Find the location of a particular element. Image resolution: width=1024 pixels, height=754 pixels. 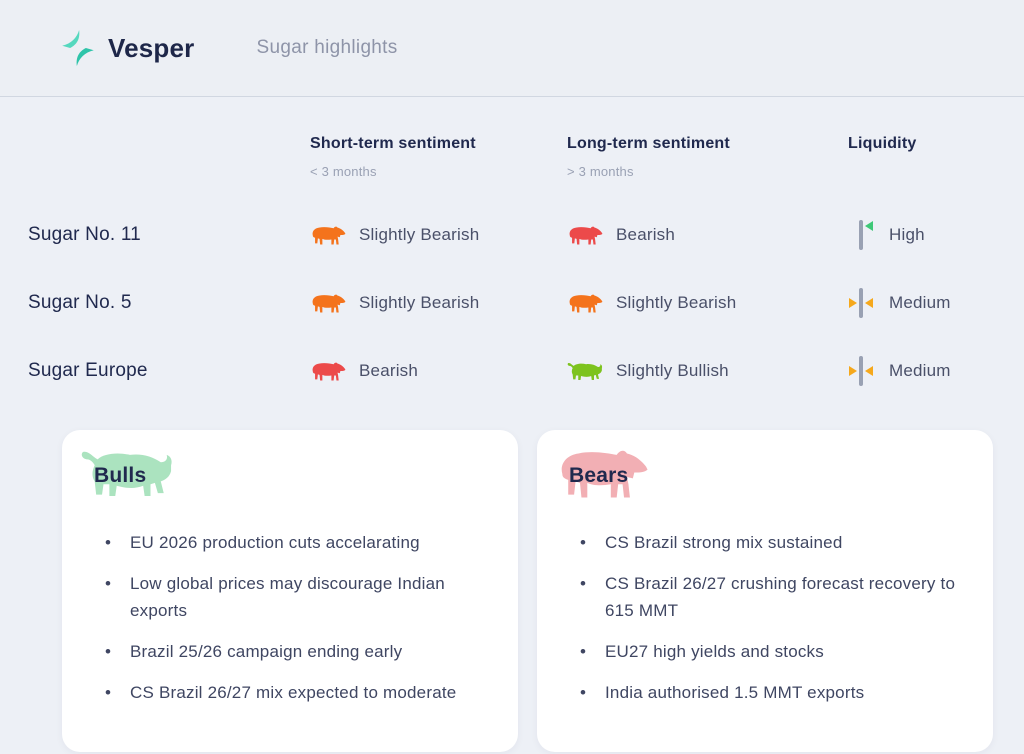

list-item: CS Brazil 26/27 mix expected to moderate is located at coordinates (290, 693).